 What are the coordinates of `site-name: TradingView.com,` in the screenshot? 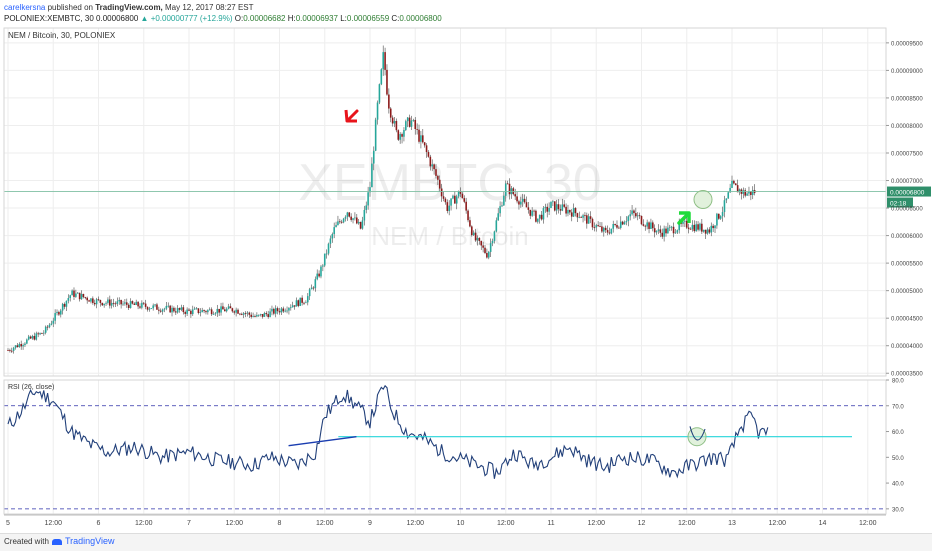 It's located at (129, 7).